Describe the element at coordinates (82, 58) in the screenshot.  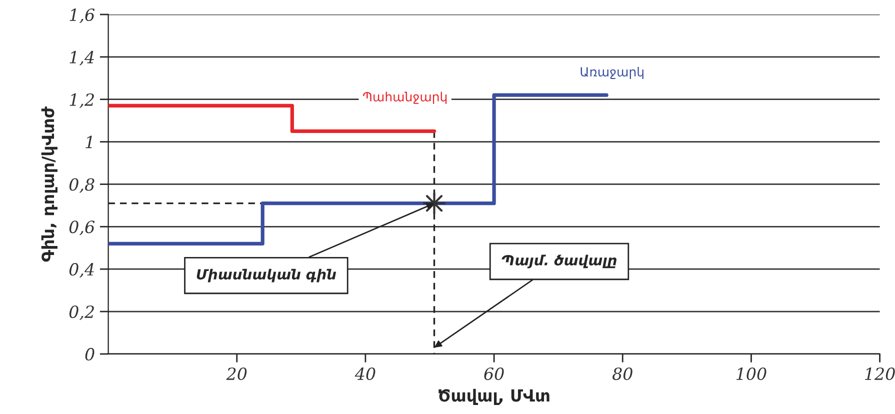
I see `y-tick-label: 1,4` at that location.